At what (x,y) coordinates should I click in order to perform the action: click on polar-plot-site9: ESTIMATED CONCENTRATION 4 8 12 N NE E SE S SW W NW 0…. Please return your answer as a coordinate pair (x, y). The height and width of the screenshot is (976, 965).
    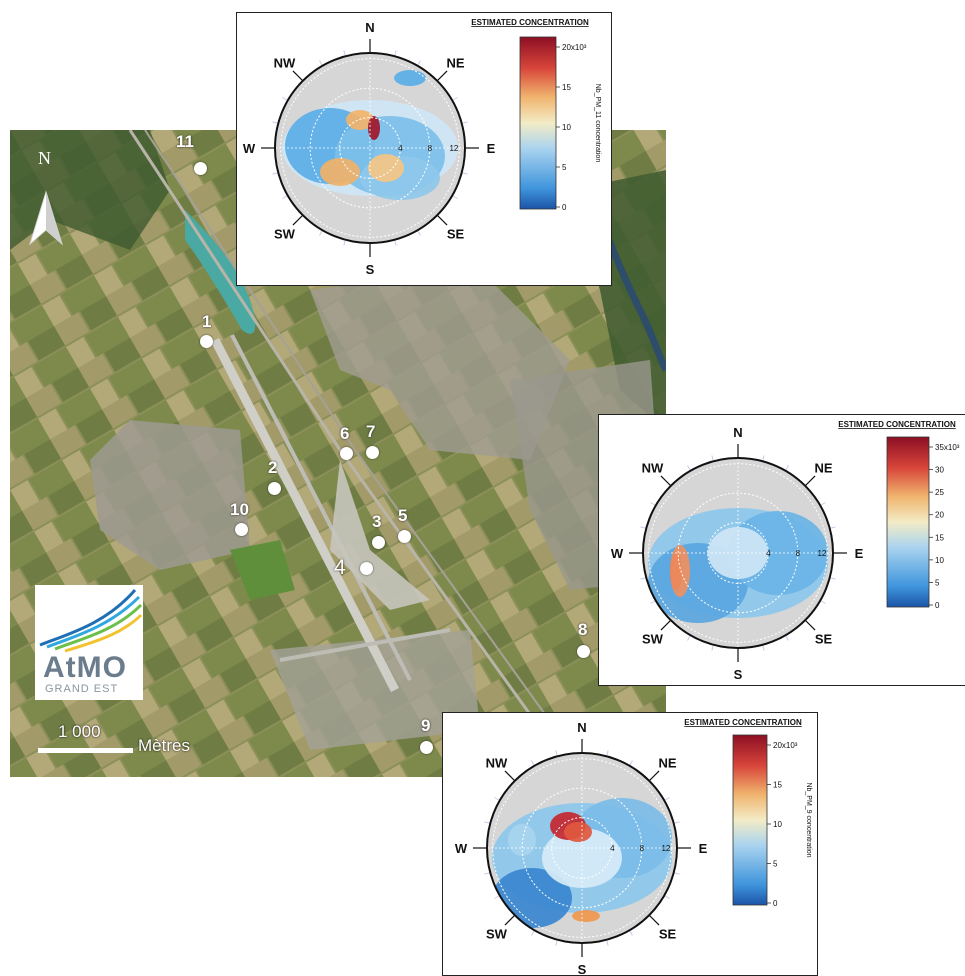
    Looking at the image, I should click on (633, 846).